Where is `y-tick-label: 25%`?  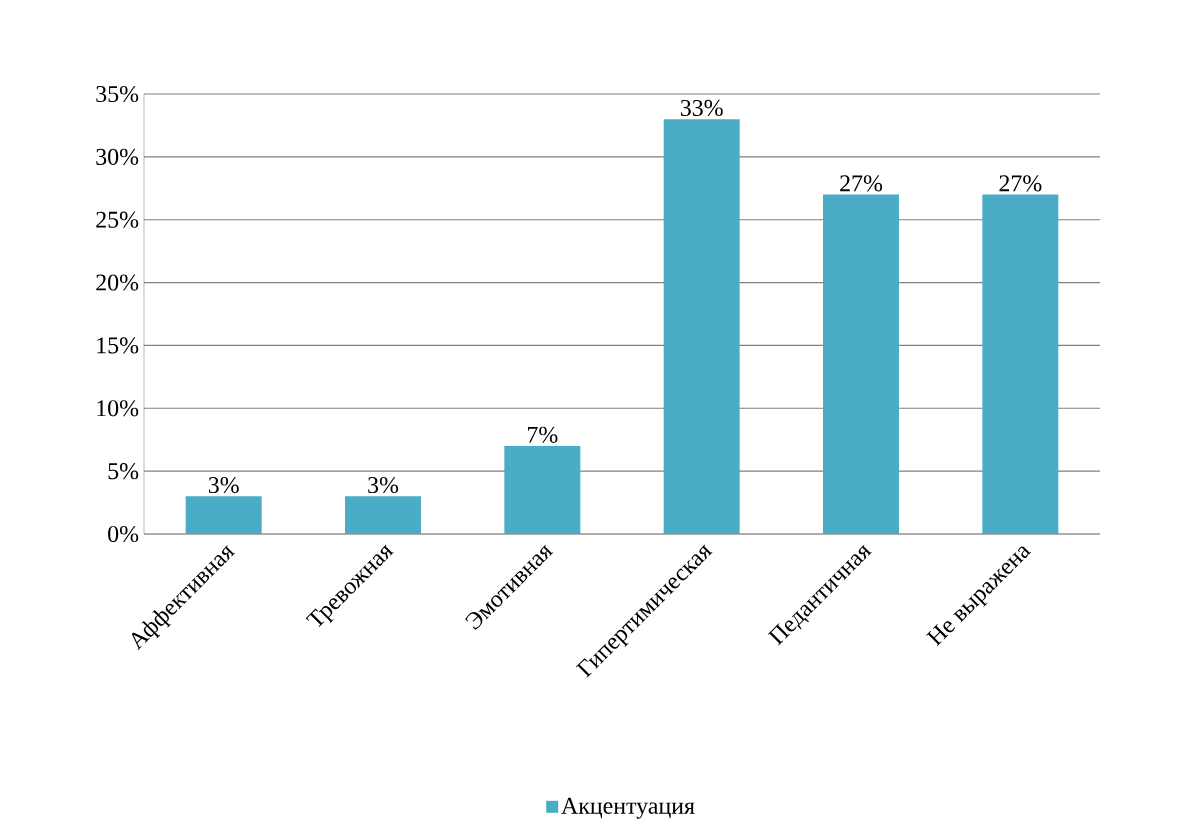 y-tick-label: 25% is located at coordinates (117, 219).